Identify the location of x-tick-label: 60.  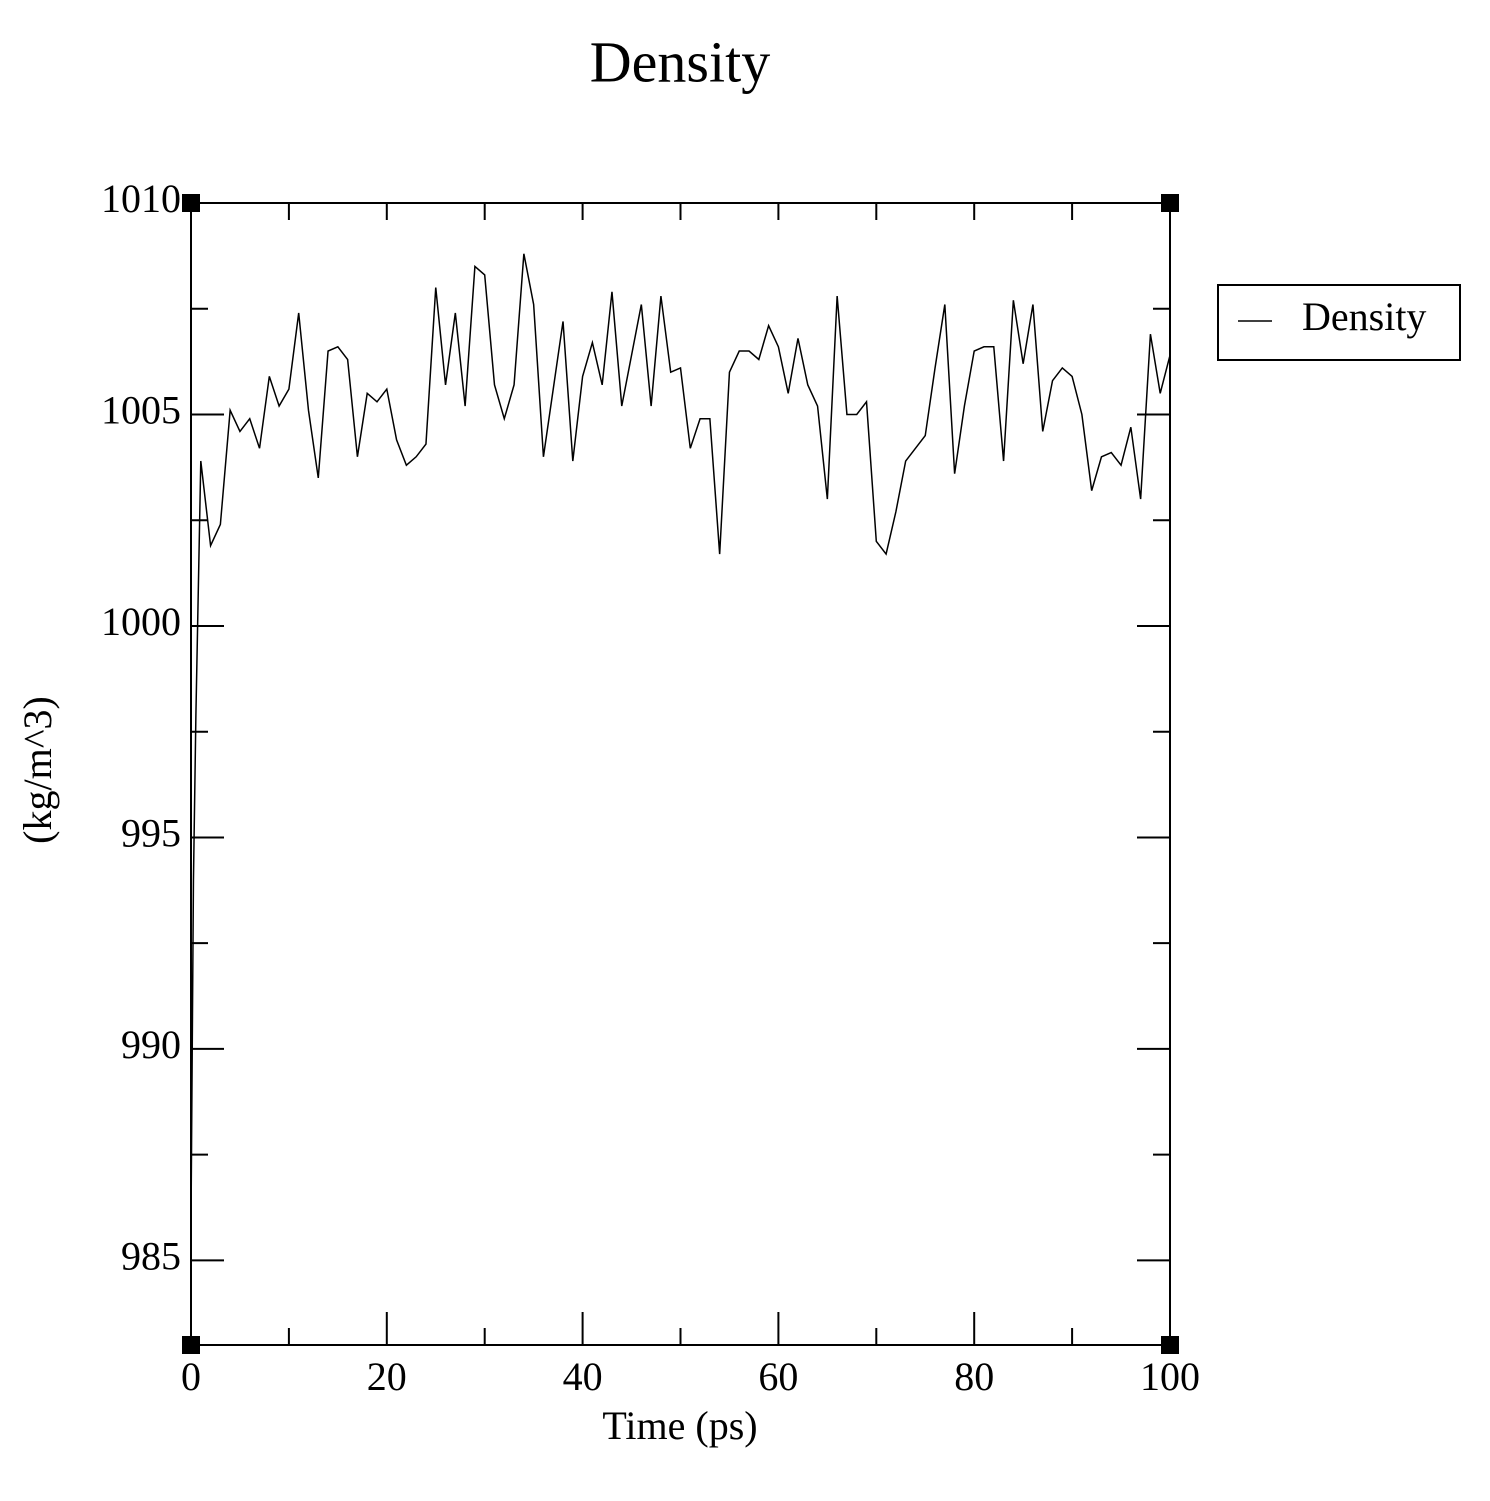
(778, 1376).